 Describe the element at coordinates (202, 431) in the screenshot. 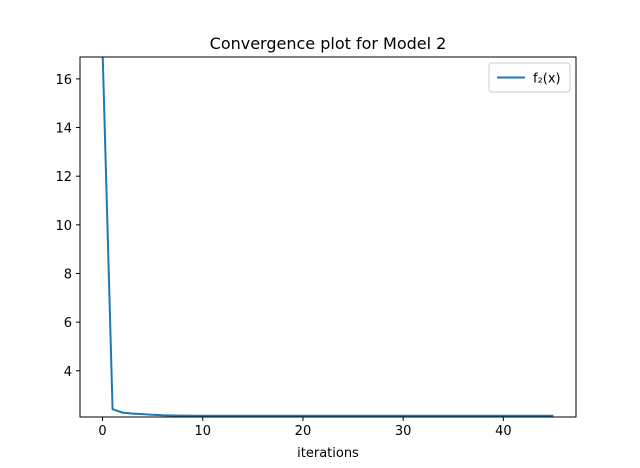

I see `x-tick-label: 10` at that location.